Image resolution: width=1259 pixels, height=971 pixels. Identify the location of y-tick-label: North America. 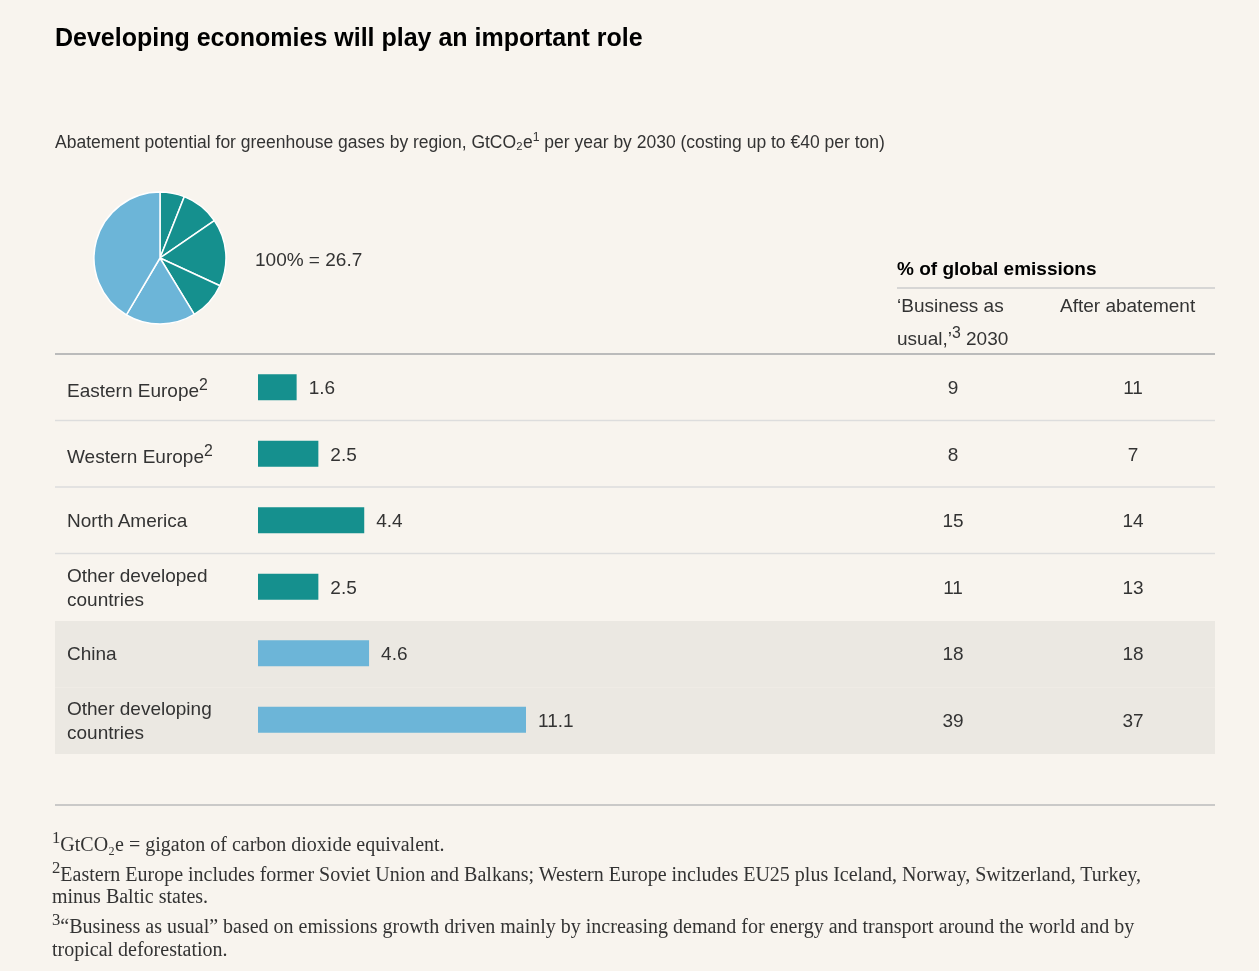
(127, 521).